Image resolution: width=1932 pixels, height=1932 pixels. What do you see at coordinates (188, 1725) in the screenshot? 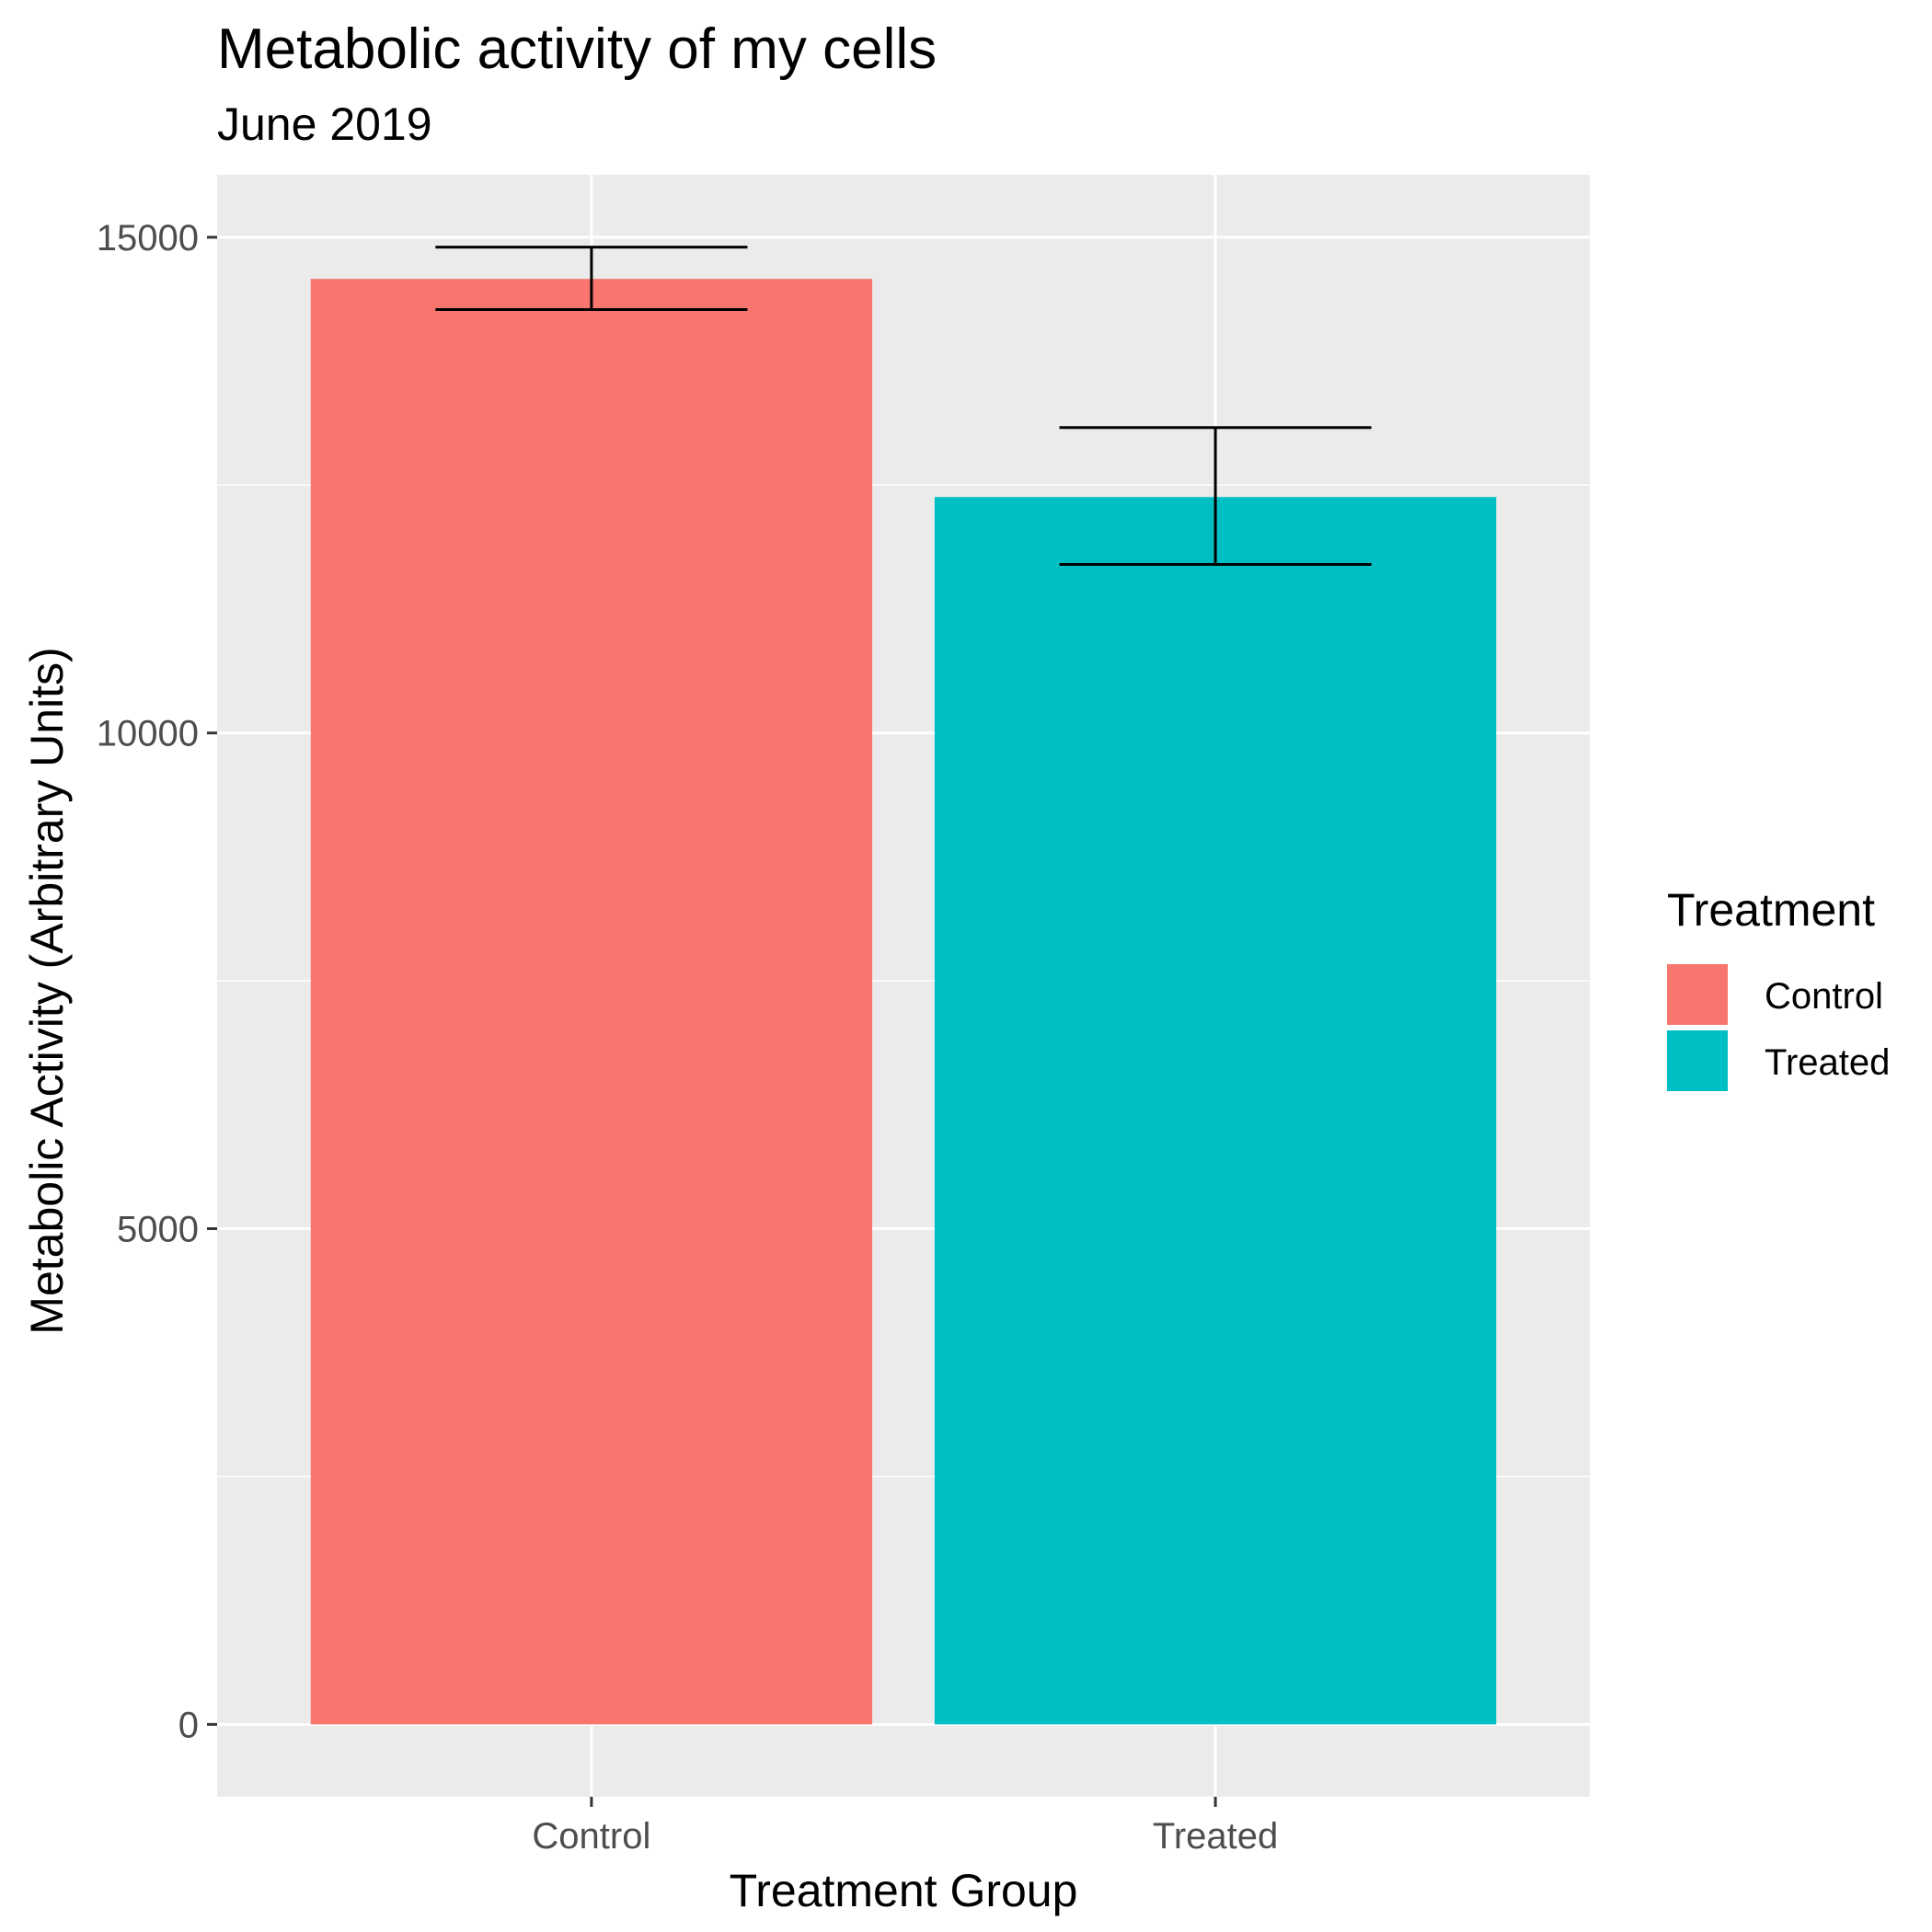
I see `y-tick-label: 0` at bounding box center [188, 1725].